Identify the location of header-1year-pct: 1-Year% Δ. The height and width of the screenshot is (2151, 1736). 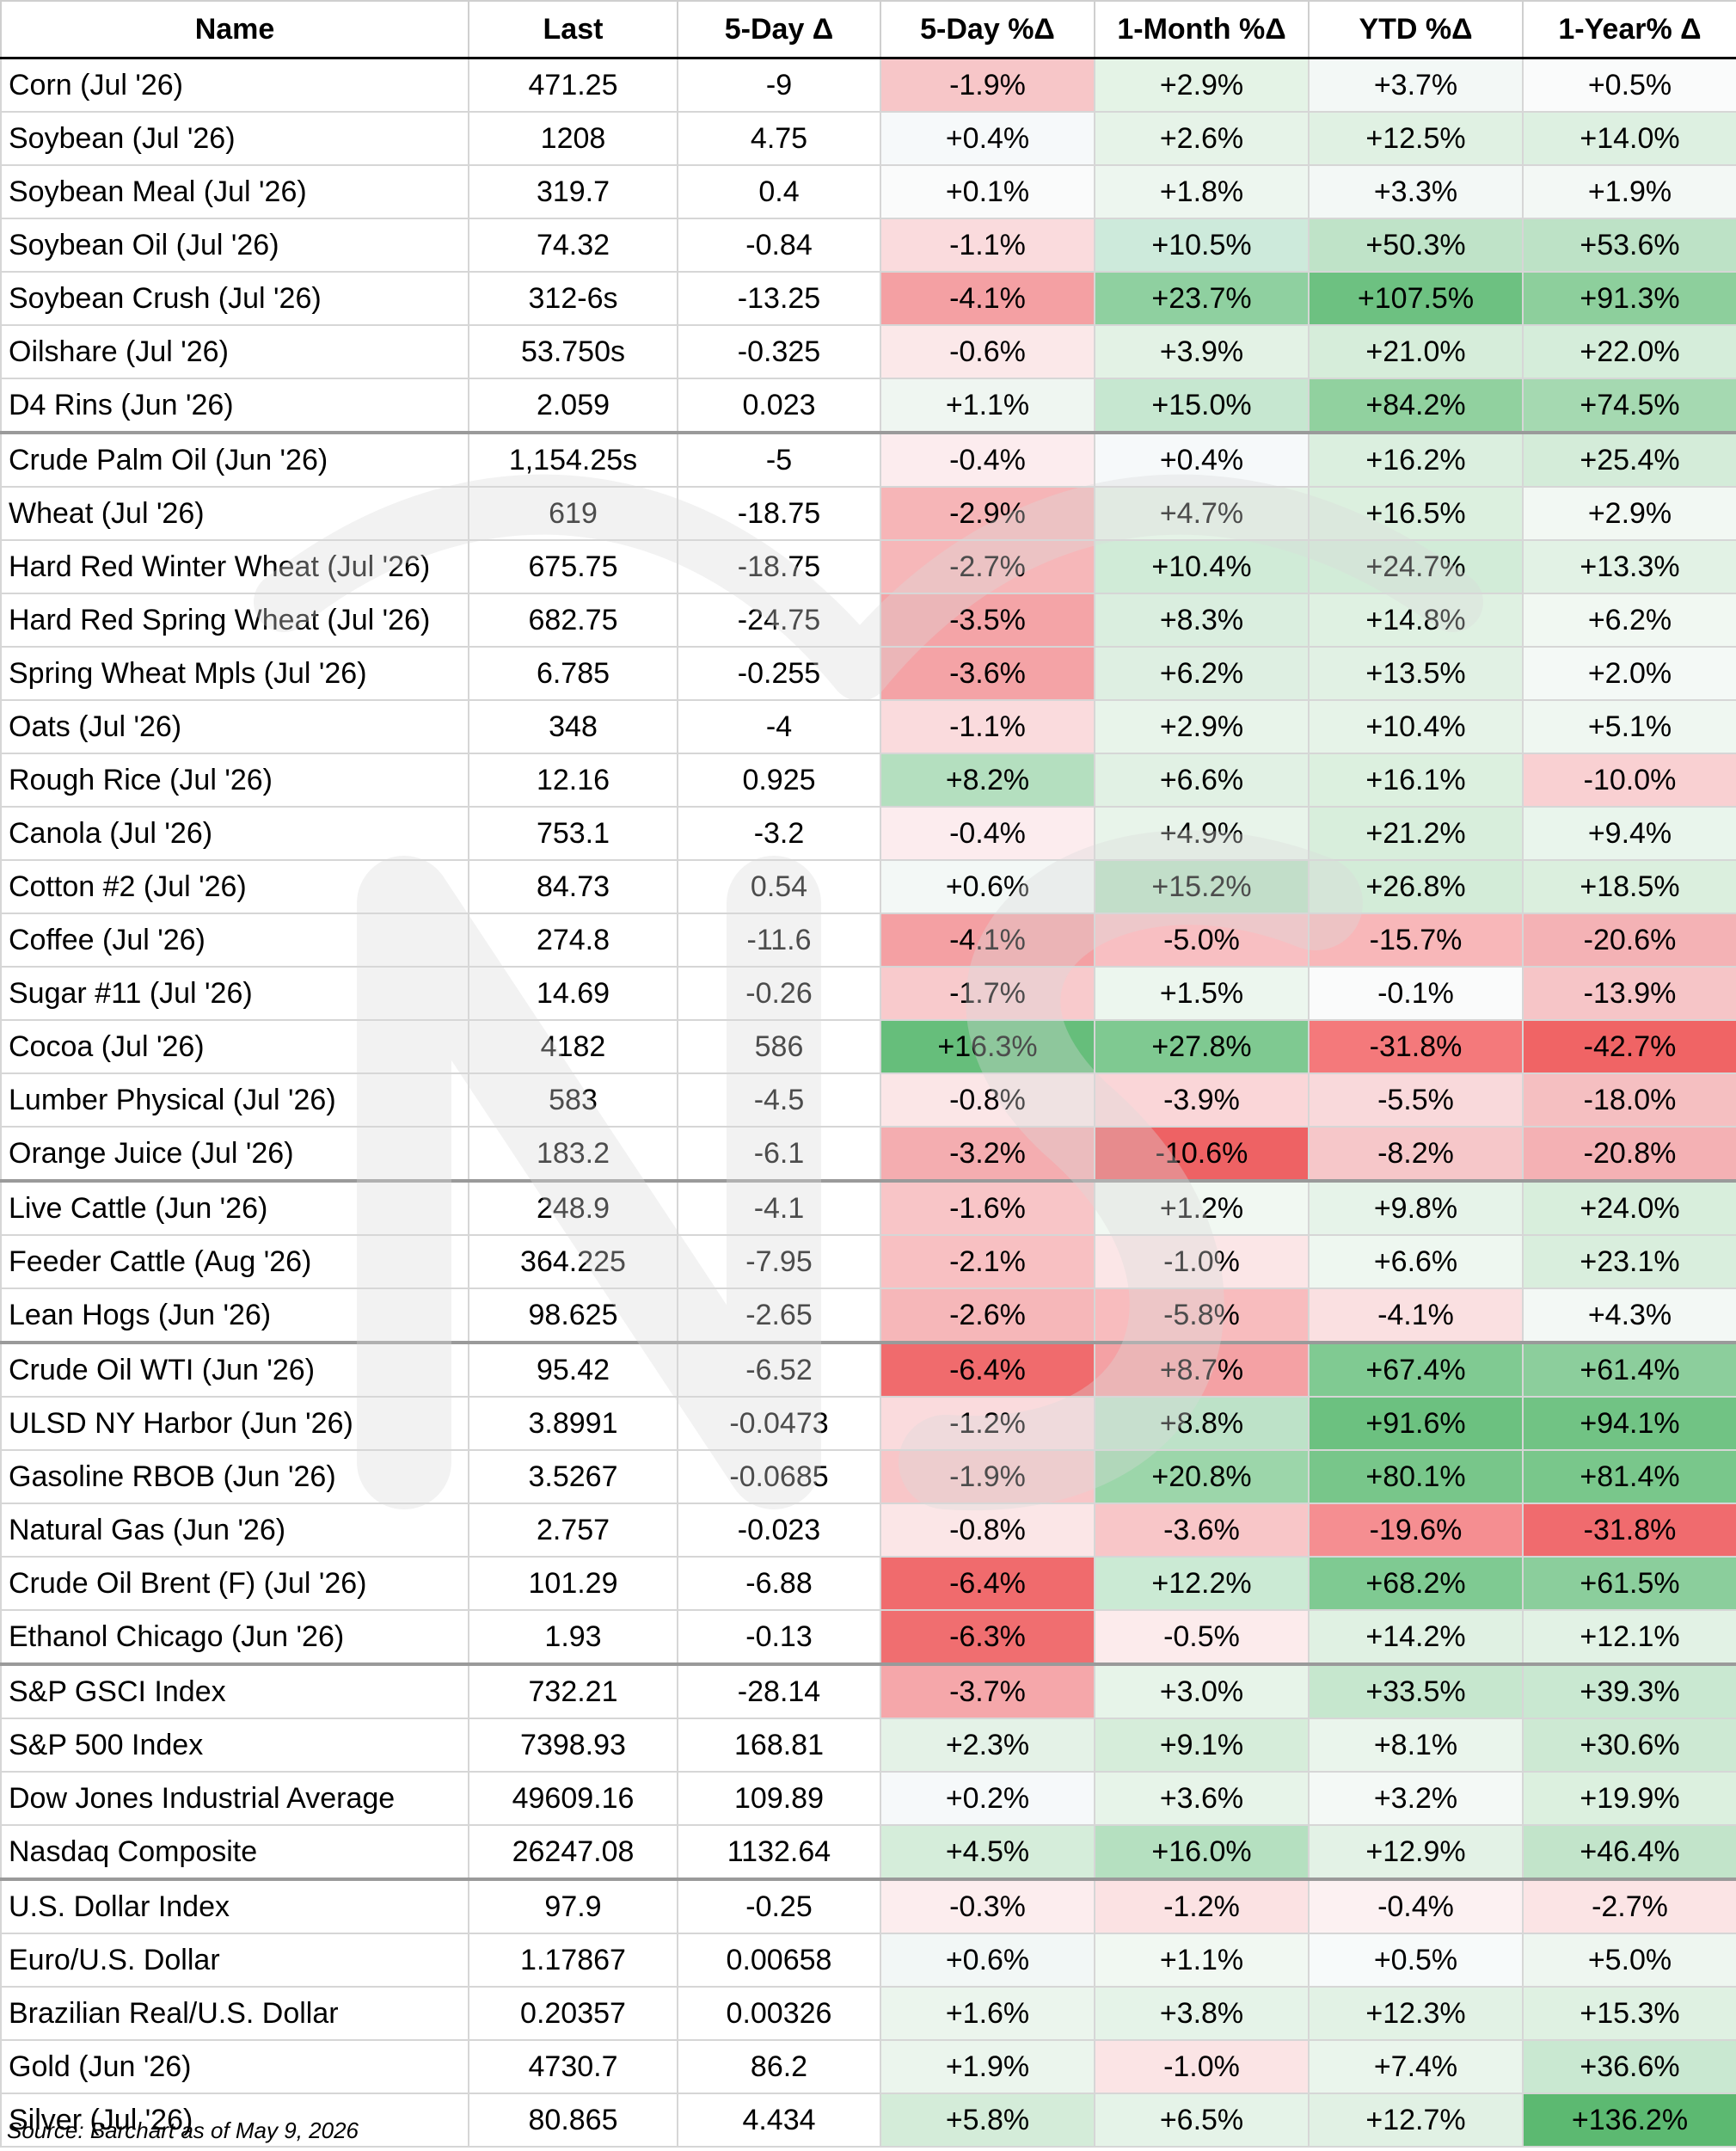
(1629, 29).